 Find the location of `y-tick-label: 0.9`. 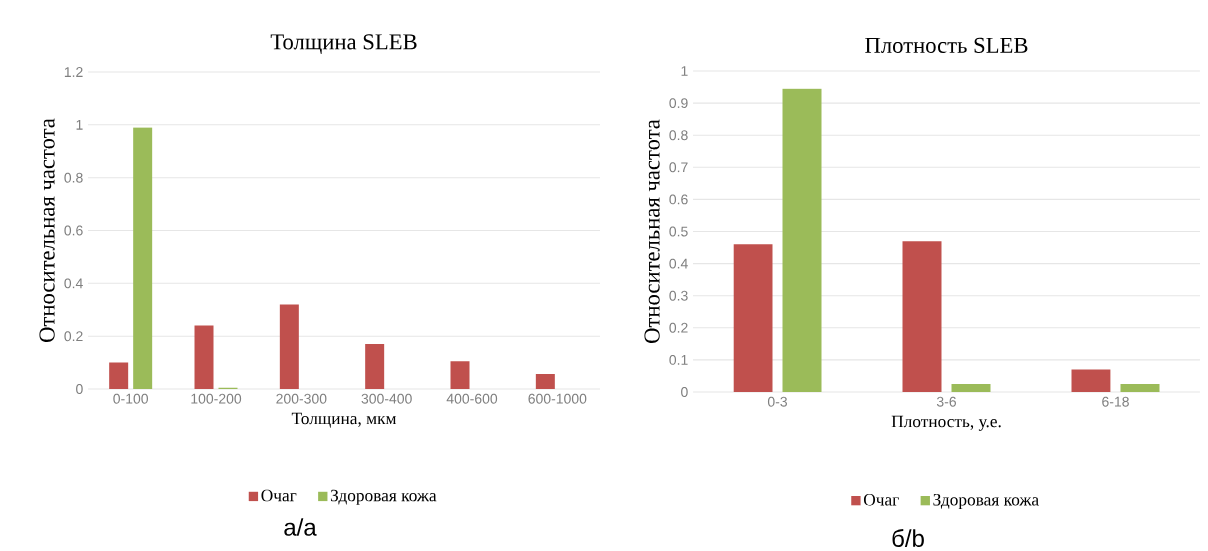

y-tick-label: 0.9 is located at coordinates (678, 102).